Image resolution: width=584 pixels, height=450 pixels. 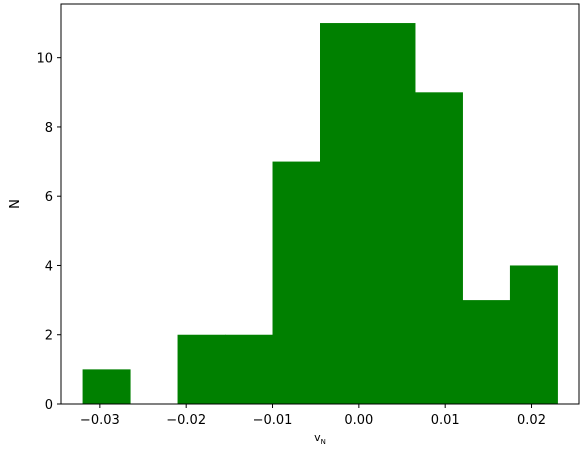 I want to click on x-tick-label: 0.01, so click(x=445, y=420).